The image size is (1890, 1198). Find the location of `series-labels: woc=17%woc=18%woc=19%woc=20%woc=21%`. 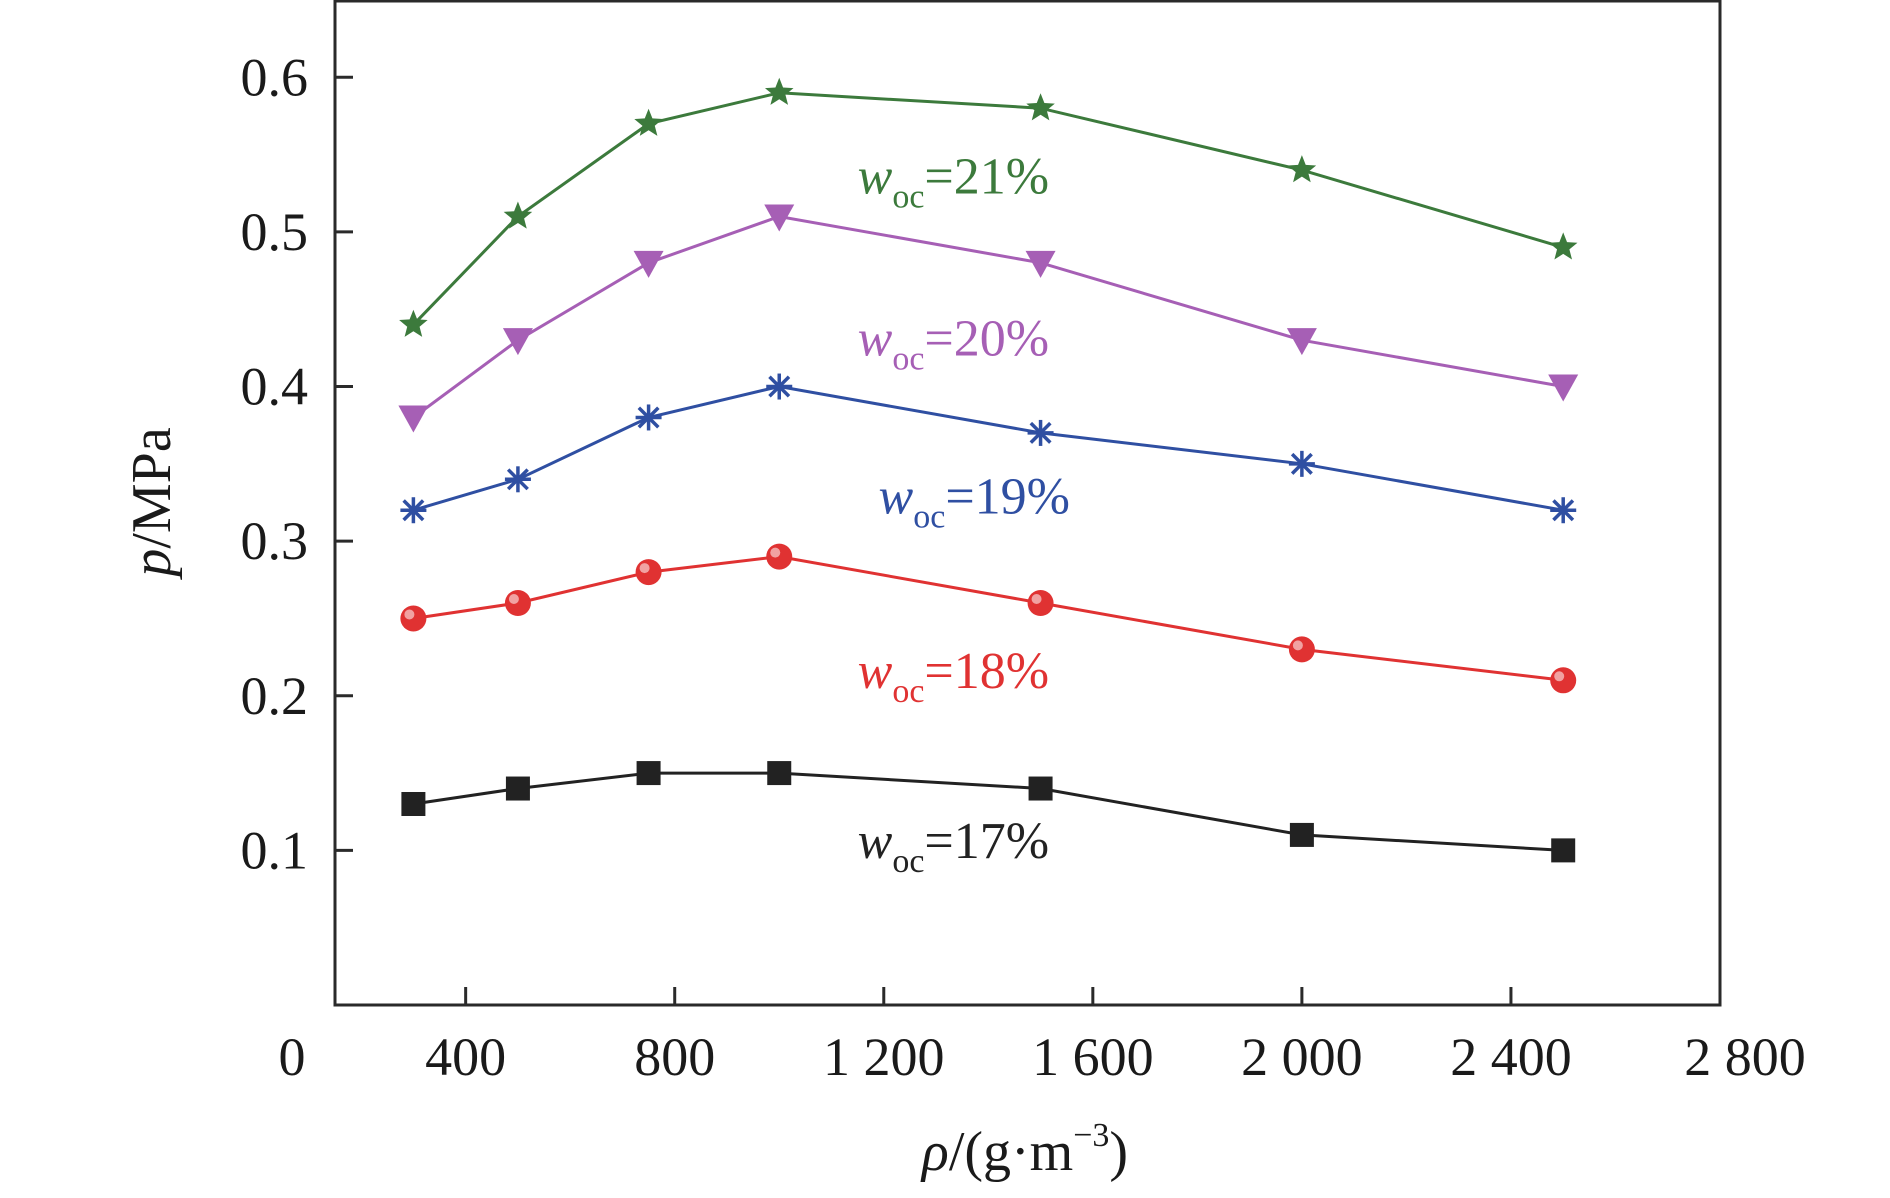

series-labels: woc=17%woc=18%woc=19%woc=20%woc=21% is located at coordinates (964, 514).